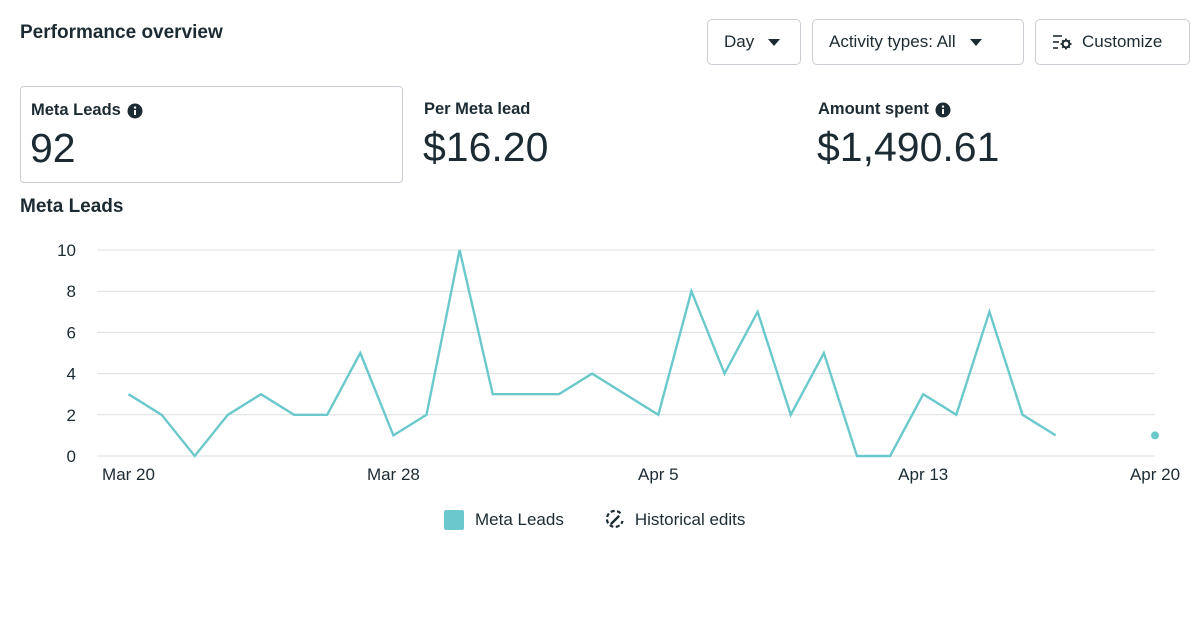 The width and height of the screenshot is (1200, 627). I want to click on x-tick-label: Apr 13, so click(923, 474).